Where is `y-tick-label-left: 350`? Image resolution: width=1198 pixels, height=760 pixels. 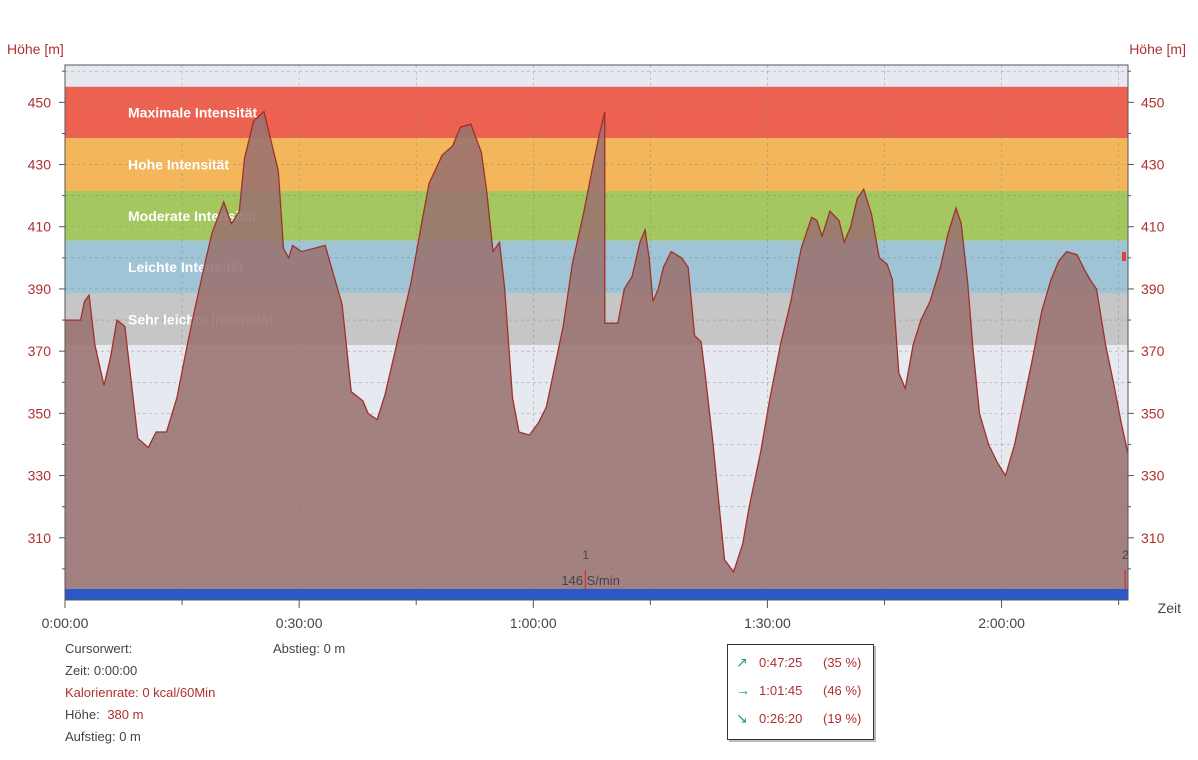
y-tick-label-left: 350 is located at coordinates (40, 413).